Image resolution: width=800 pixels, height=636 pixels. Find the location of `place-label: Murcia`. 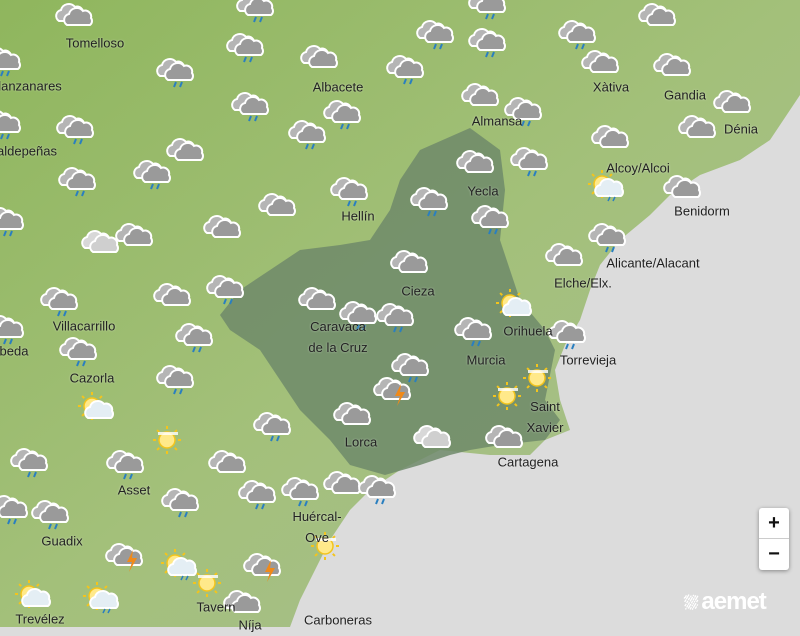

place-label: Murcia is located at coordinates (486, 360).